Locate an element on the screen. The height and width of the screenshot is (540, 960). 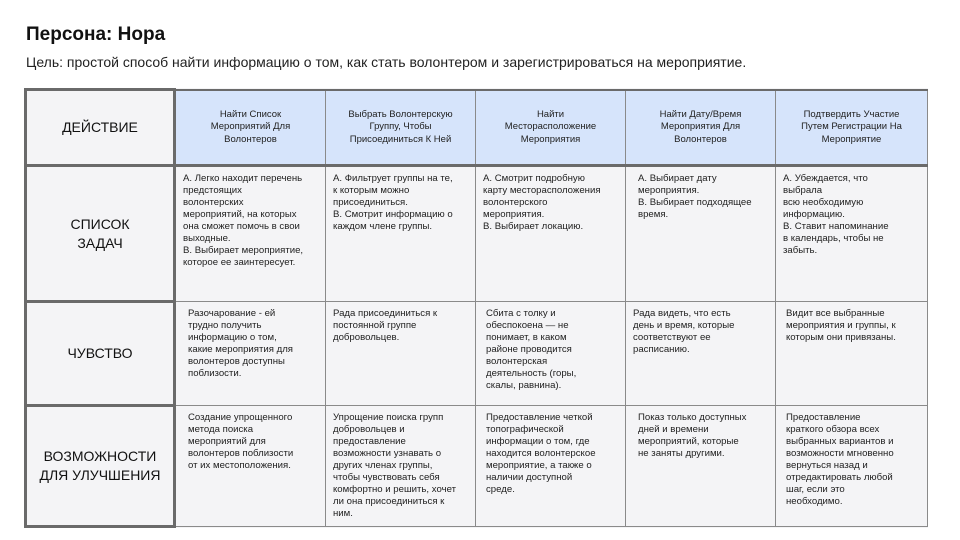
row-label-opportunities: ВОЗМОЖНОСТИ ДЛЯ УЛУЧШЕНИЯ is located at coordinates (100, 466).